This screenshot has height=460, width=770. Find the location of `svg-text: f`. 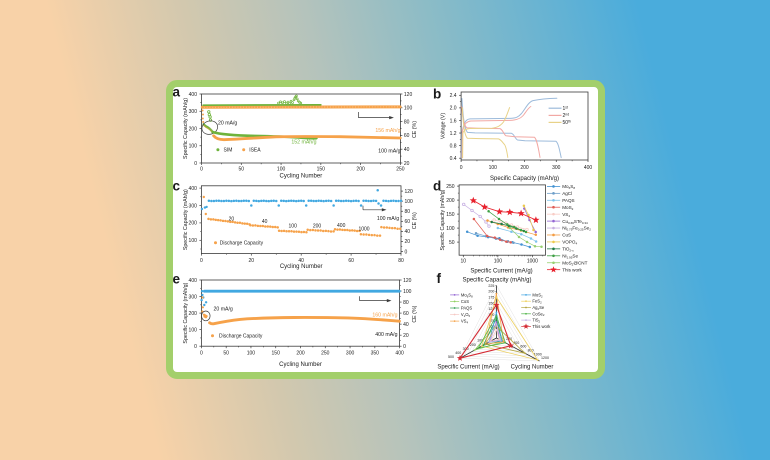

svg-text: f is located at coordinates (439, 278).